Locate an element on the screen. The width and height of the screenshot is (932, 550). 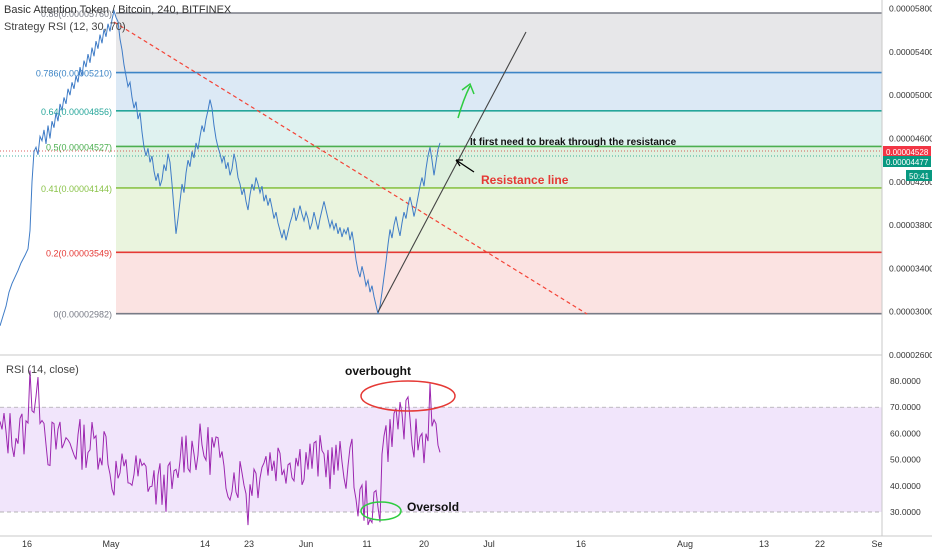
time-axis-label: Jul is located at coordinates (489, 544).